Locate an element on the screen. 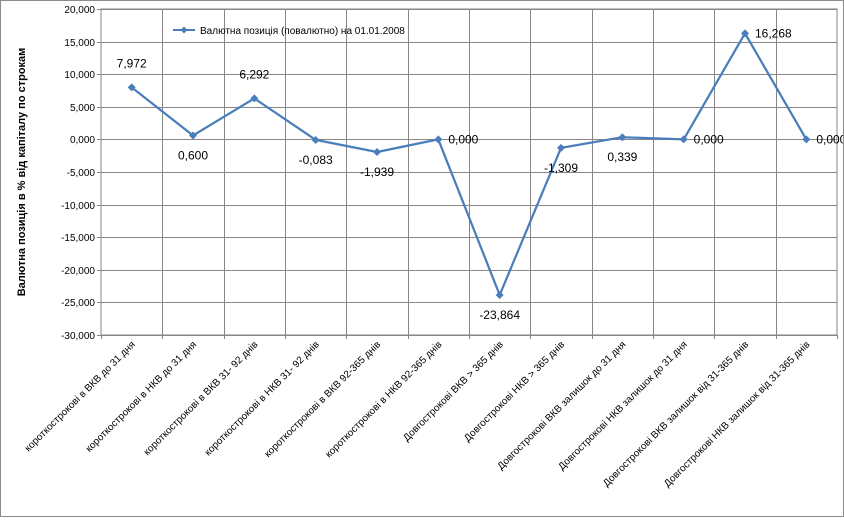 The width and height of the screenshot is (844, 521). y-tick-label: -10,000 is located at coordinates (78, 206).